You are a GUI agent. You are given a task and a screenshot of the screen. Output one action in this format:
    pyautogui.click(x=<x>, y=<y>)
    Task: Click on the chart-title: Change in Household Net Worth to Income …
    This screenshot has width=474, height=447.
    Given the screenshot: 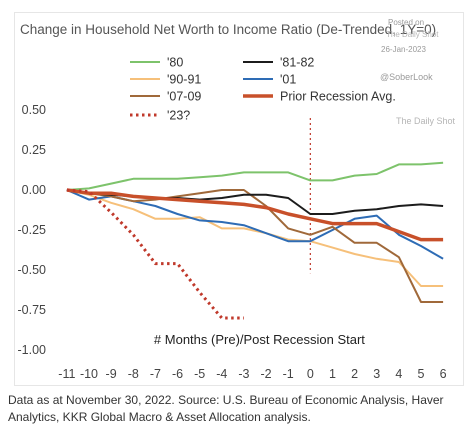 What is the action you would take?
    pyautogui.click(x=228, y=29)
    